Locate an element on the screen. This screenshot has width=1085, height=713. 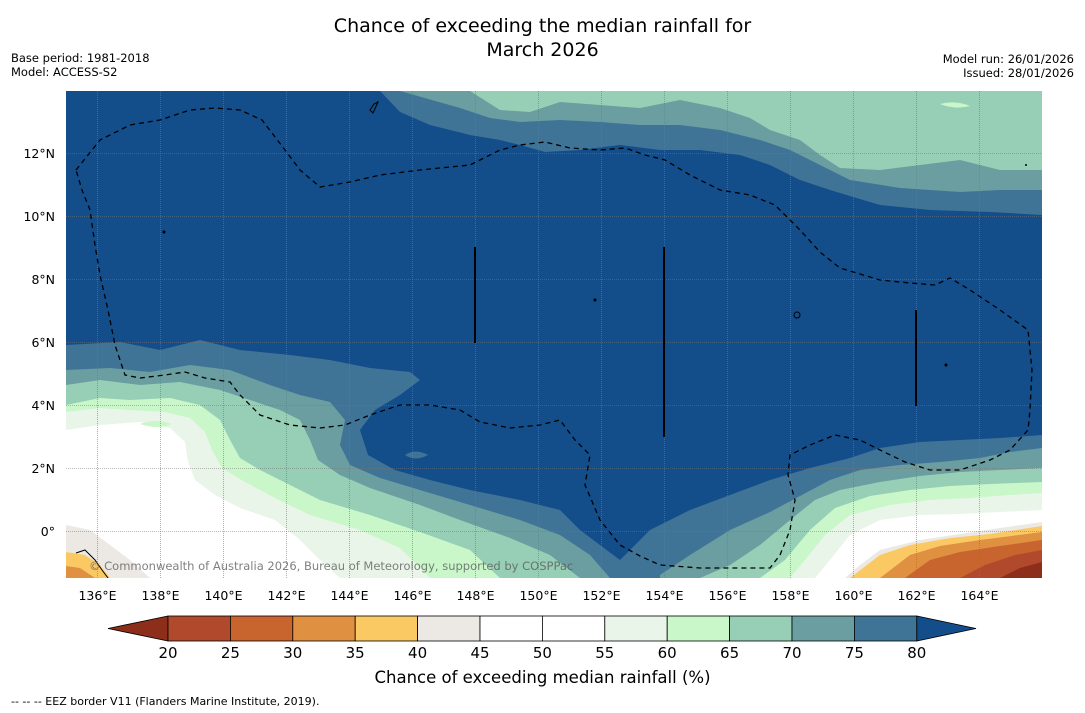
colorbar-tick-label: 40 is located at coordinates (417, 653).